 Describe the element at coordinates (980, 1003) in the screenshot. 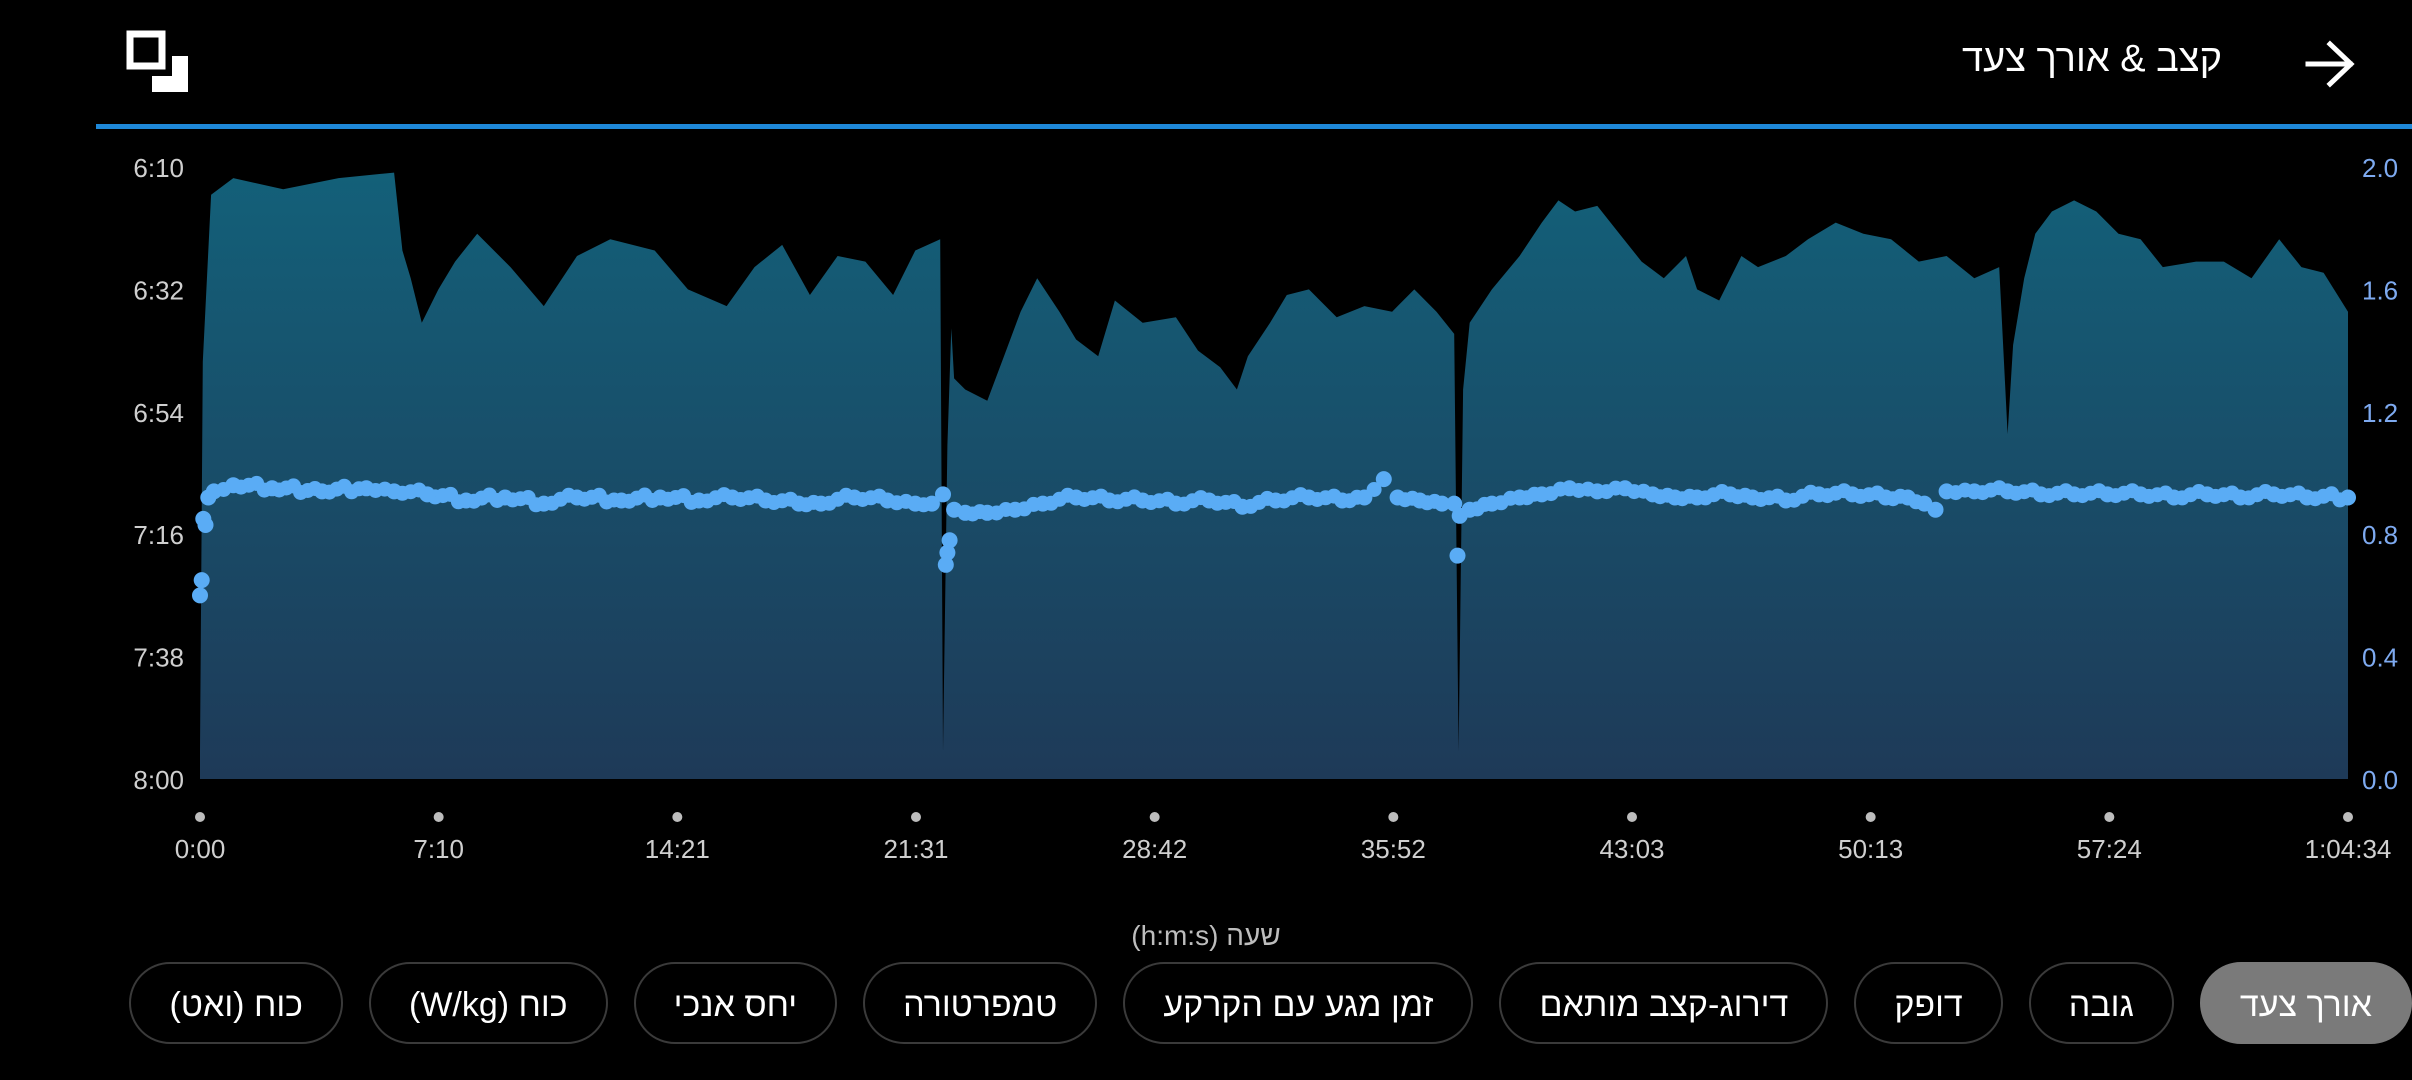

I see `metric-chip: טמפרטורה` at that location.